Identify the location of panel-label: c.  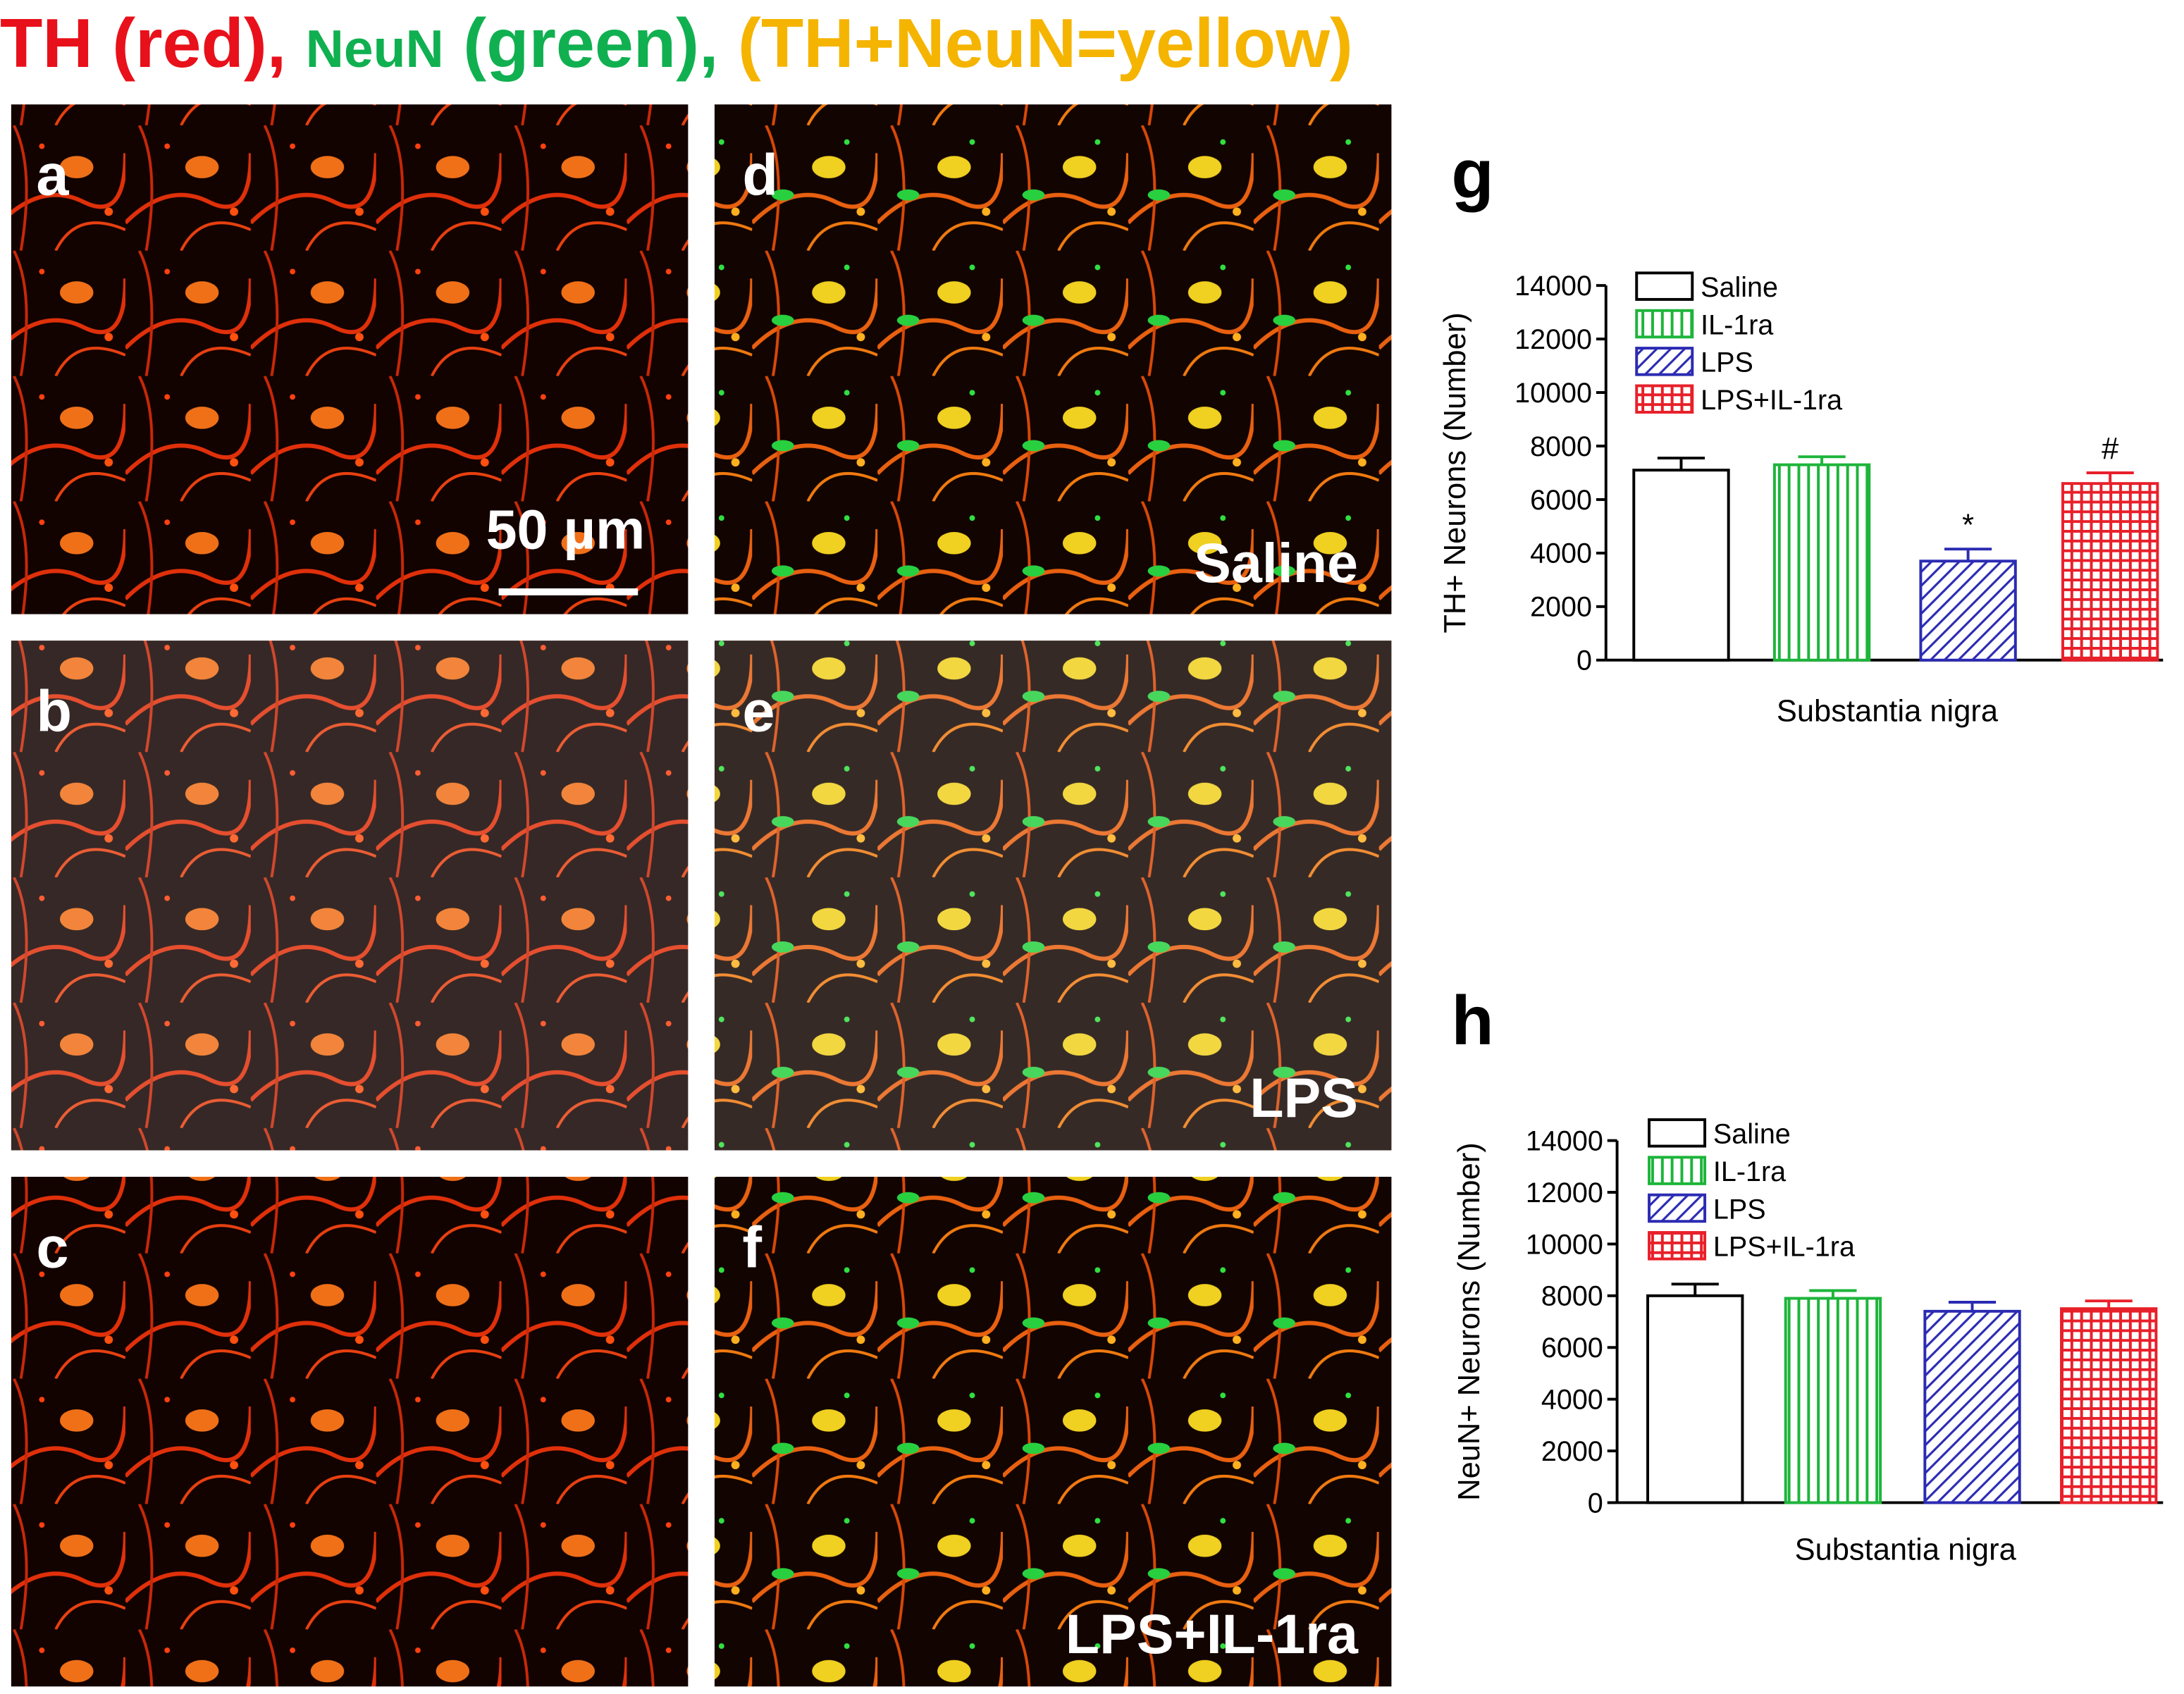
(52, 1247).